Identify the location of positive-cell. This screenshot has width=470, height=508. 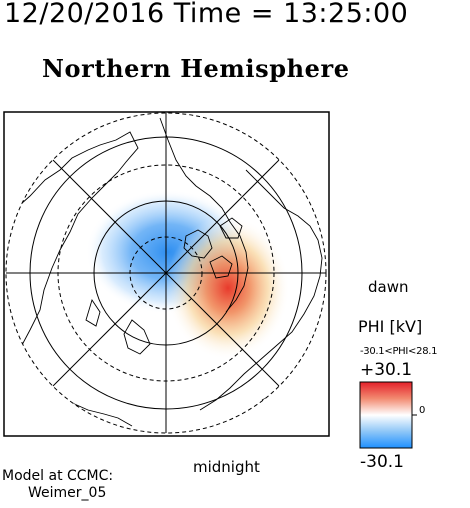
(228, 288).